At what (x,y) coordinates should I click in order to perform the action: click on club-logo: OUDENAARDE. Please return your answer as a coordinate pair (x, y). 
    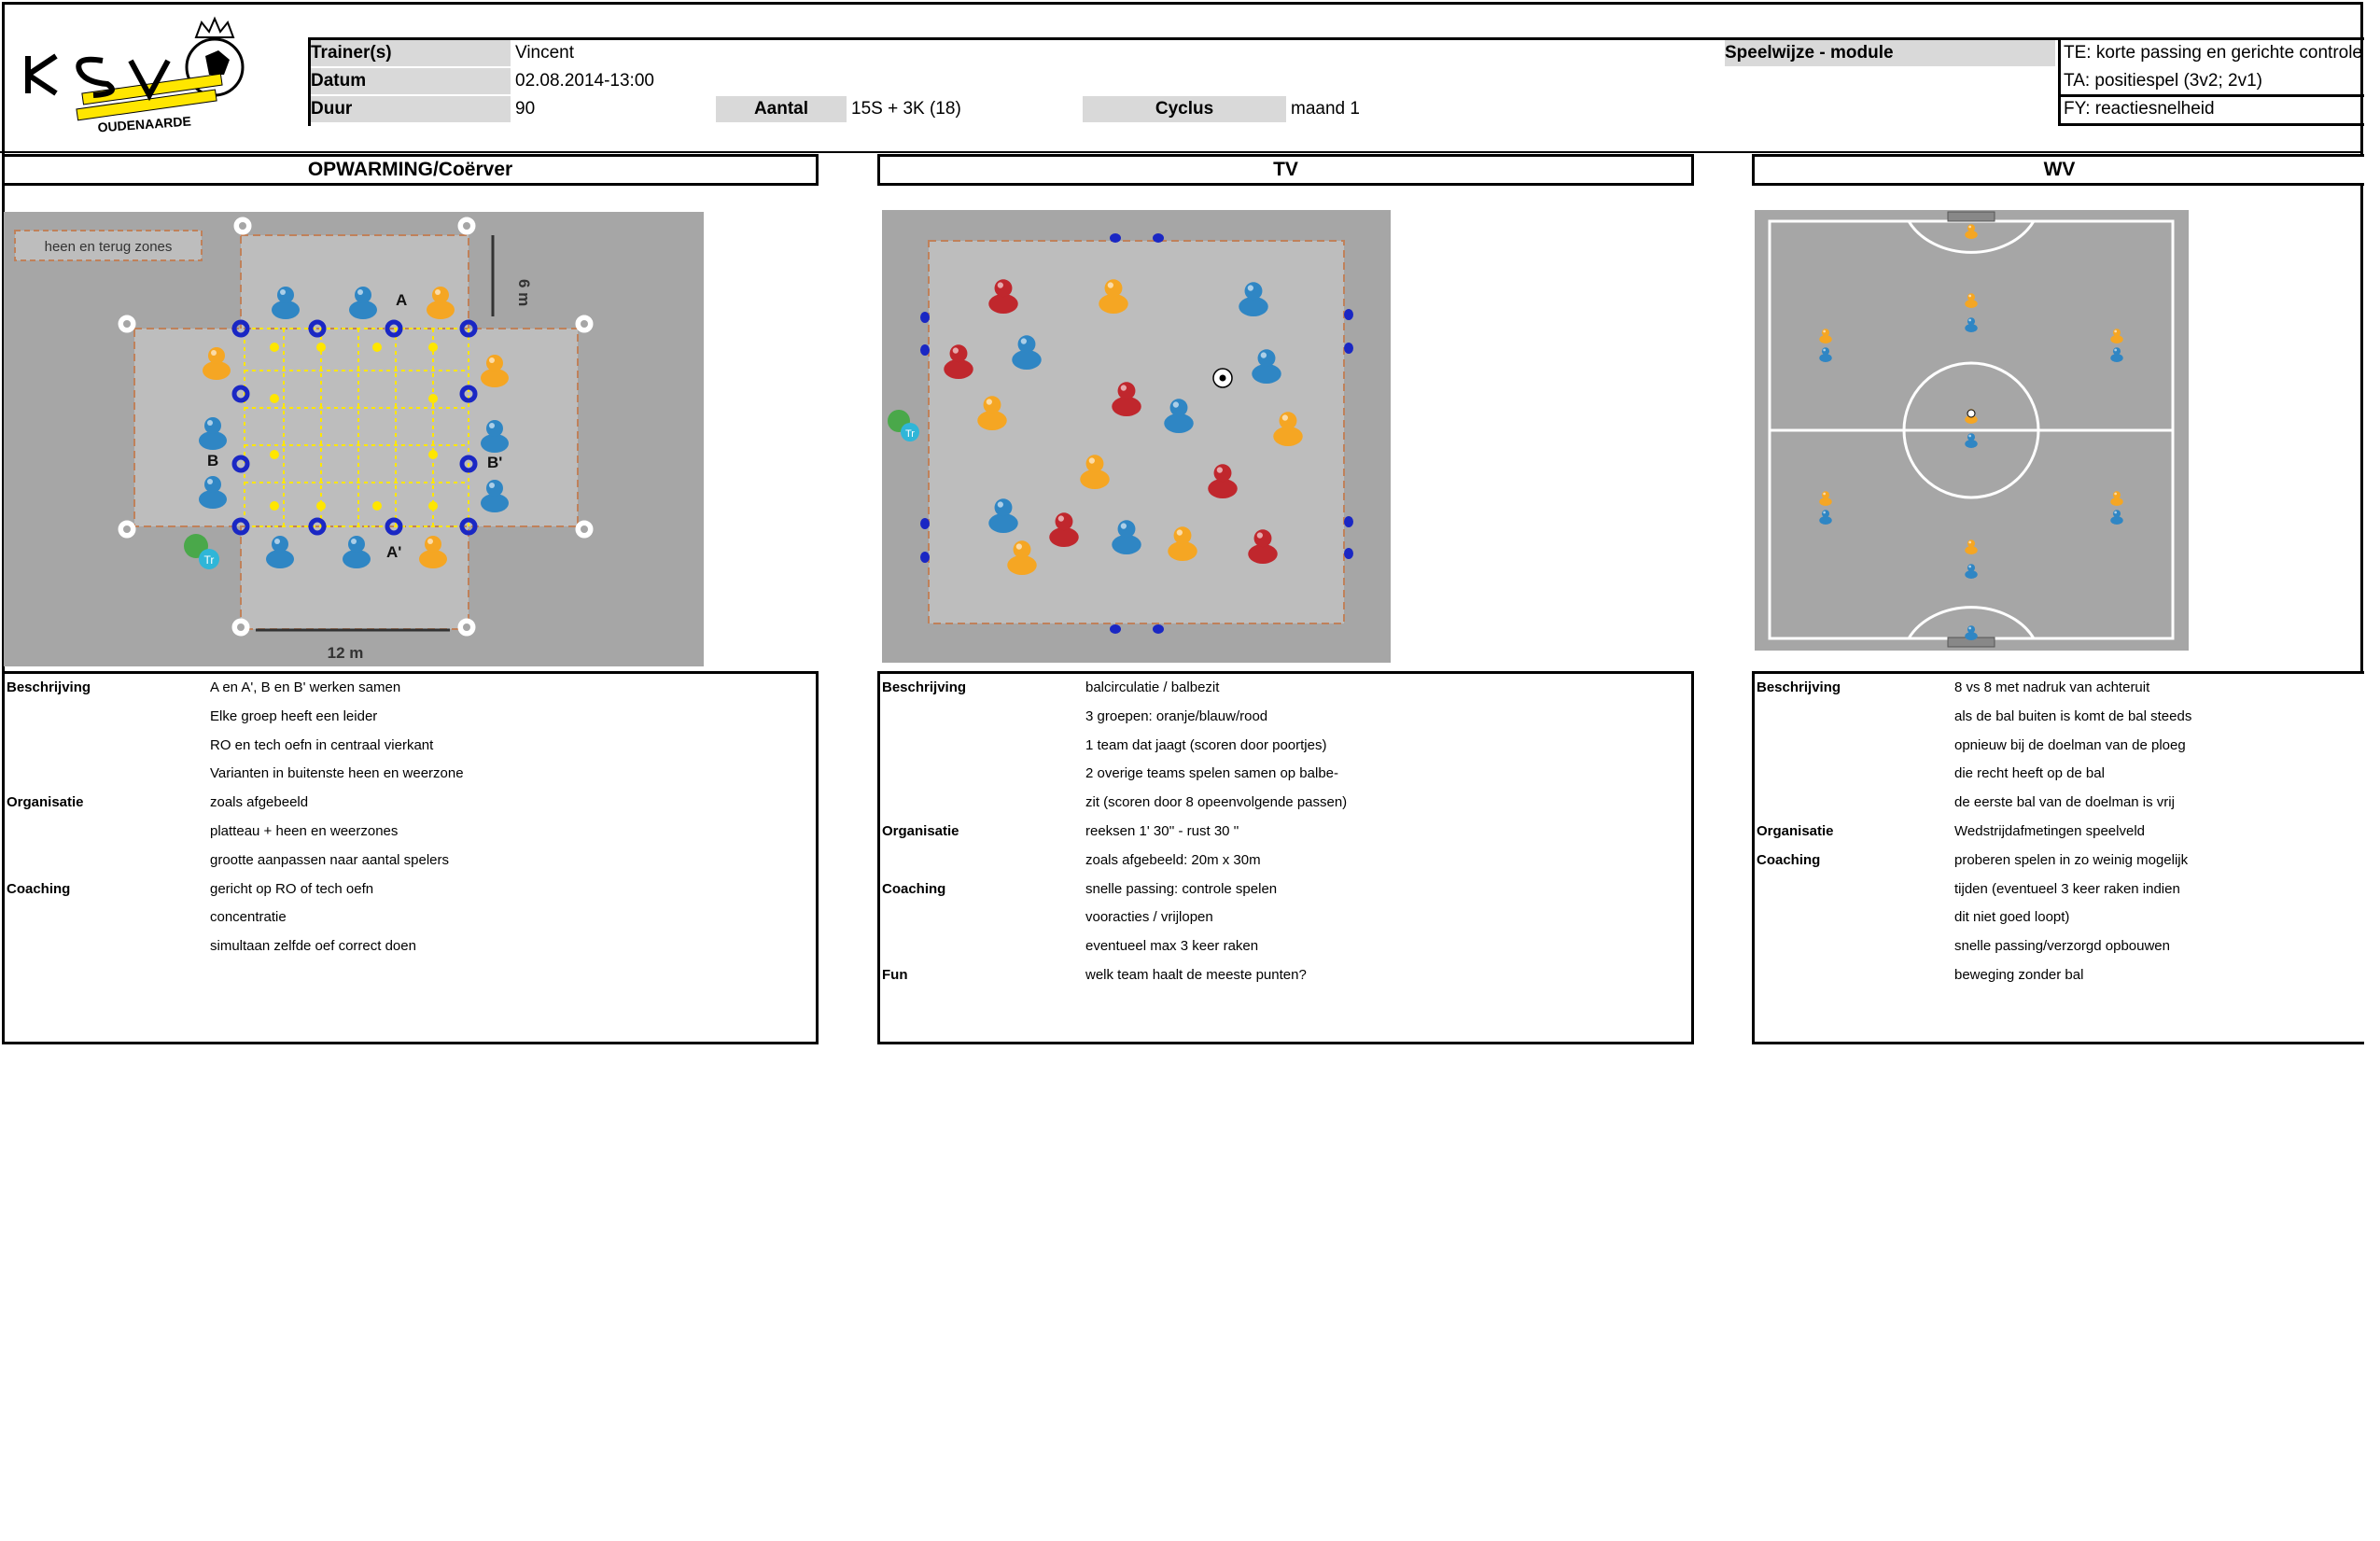
    Looking at the image, I should click on (159, 72).